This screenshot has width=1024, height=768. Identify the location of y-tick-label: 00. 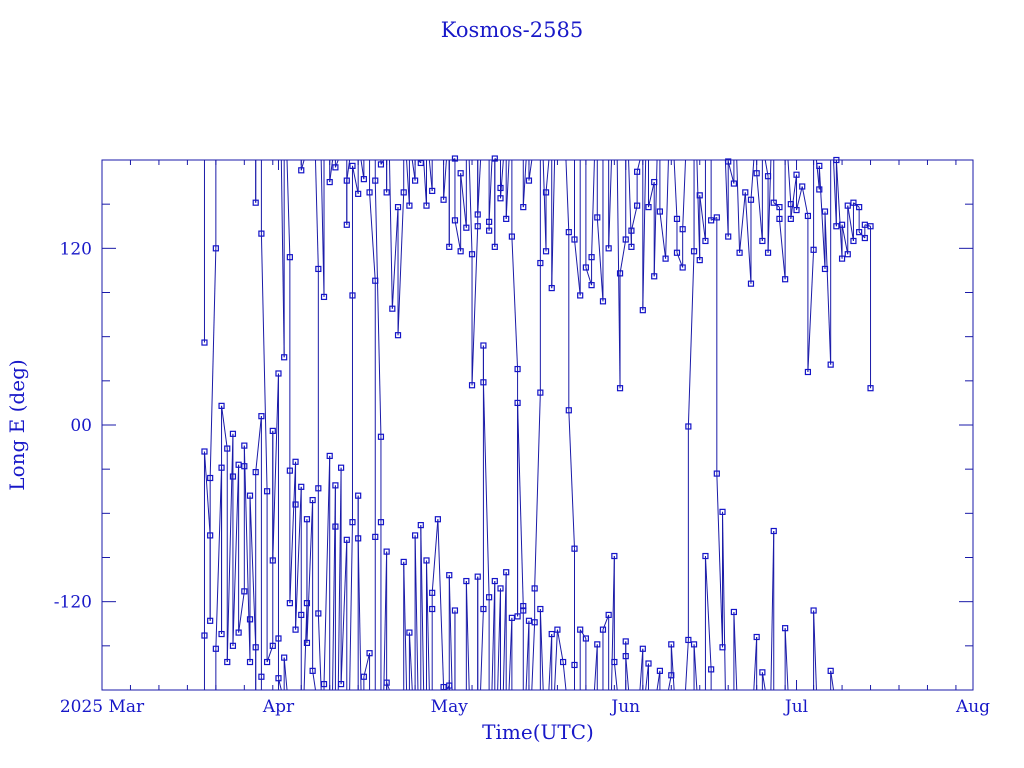
(81, 426).